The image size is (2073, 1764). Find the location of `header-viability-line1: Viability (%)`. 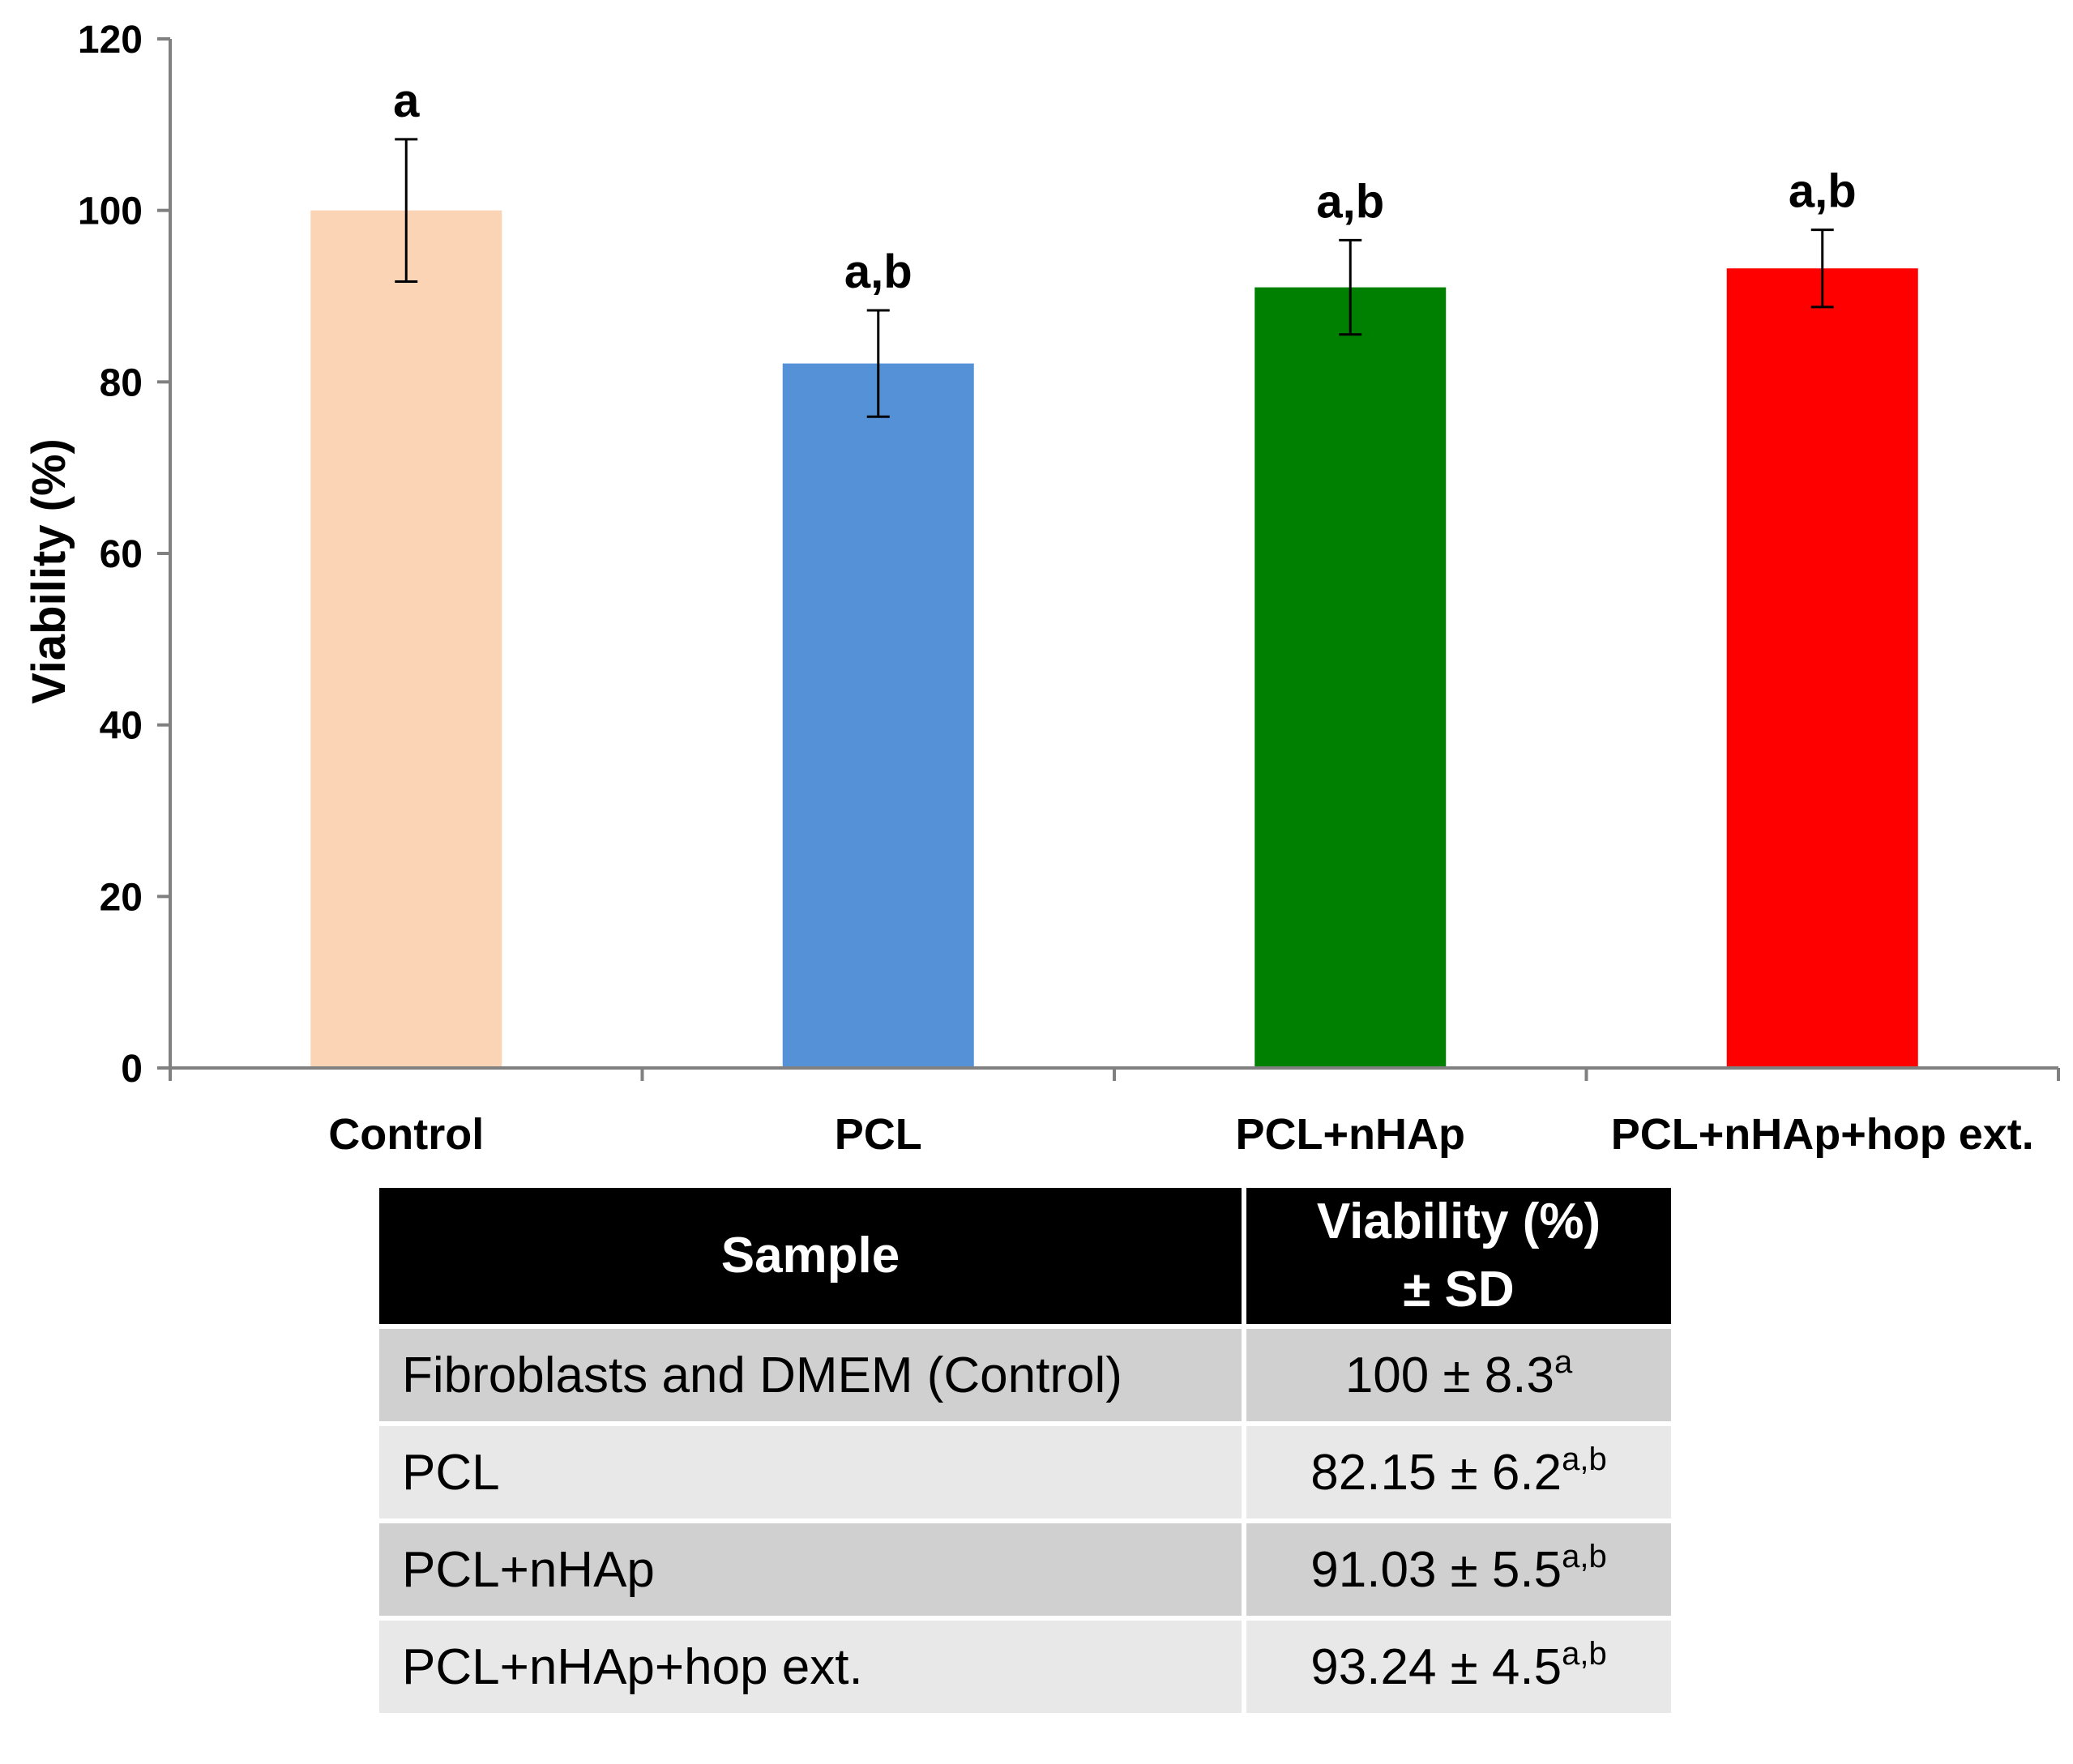

header-viability-line1: Viability (%) is located at coordinates (1458, 1221).